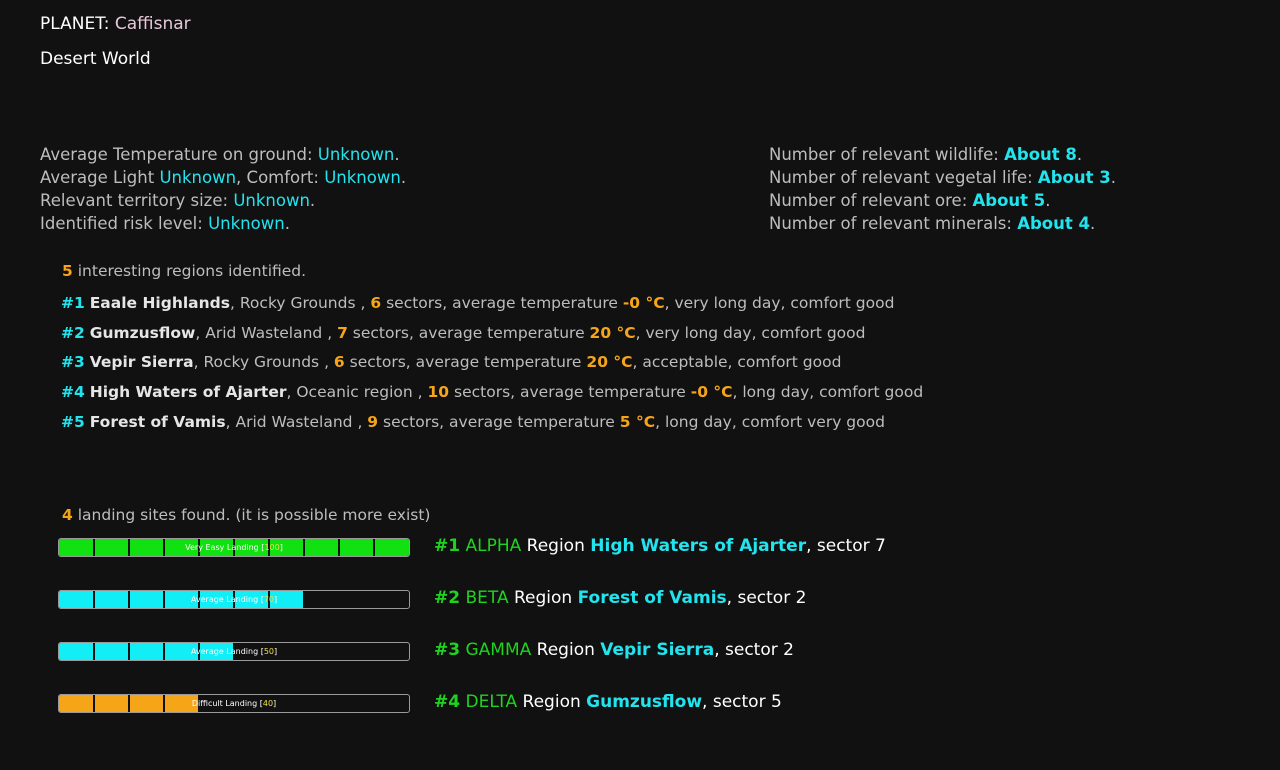  What do you see at coordinates (67, 515) in the screenshot?
I see `sites-count: 4` at bounding box center [67, 515].